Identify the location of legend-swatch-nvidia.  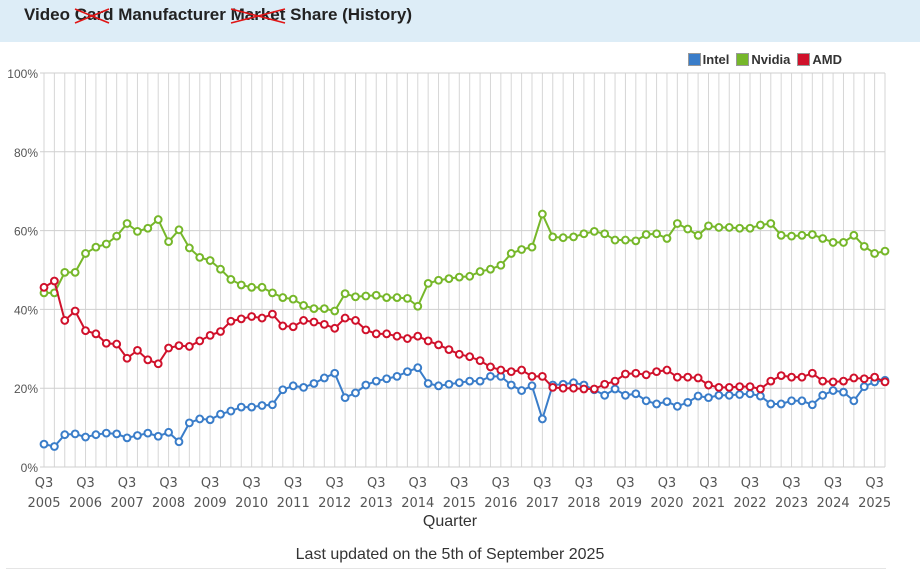
(743, 59).